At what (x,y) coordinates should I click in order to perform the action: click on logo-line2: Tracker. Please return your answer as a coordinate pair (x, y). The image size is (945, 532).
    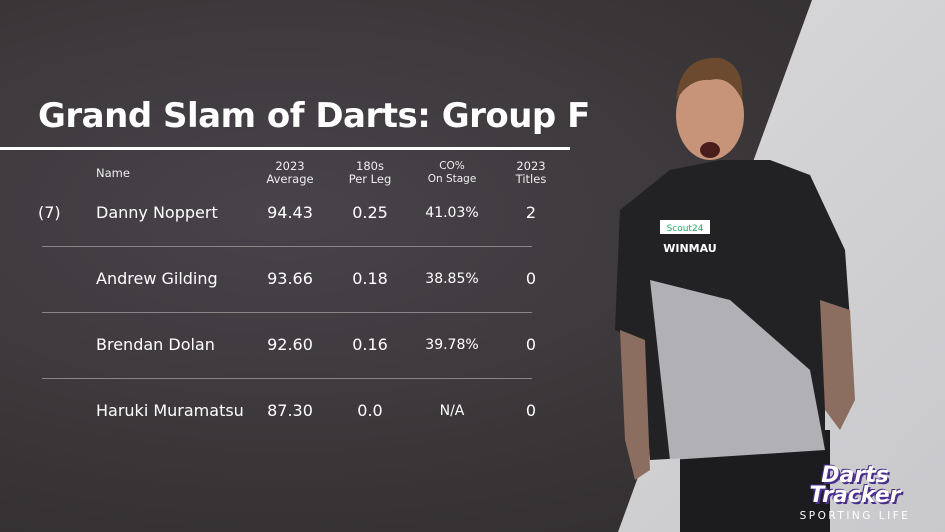
    Looking at the image, I should click on (855, 495).